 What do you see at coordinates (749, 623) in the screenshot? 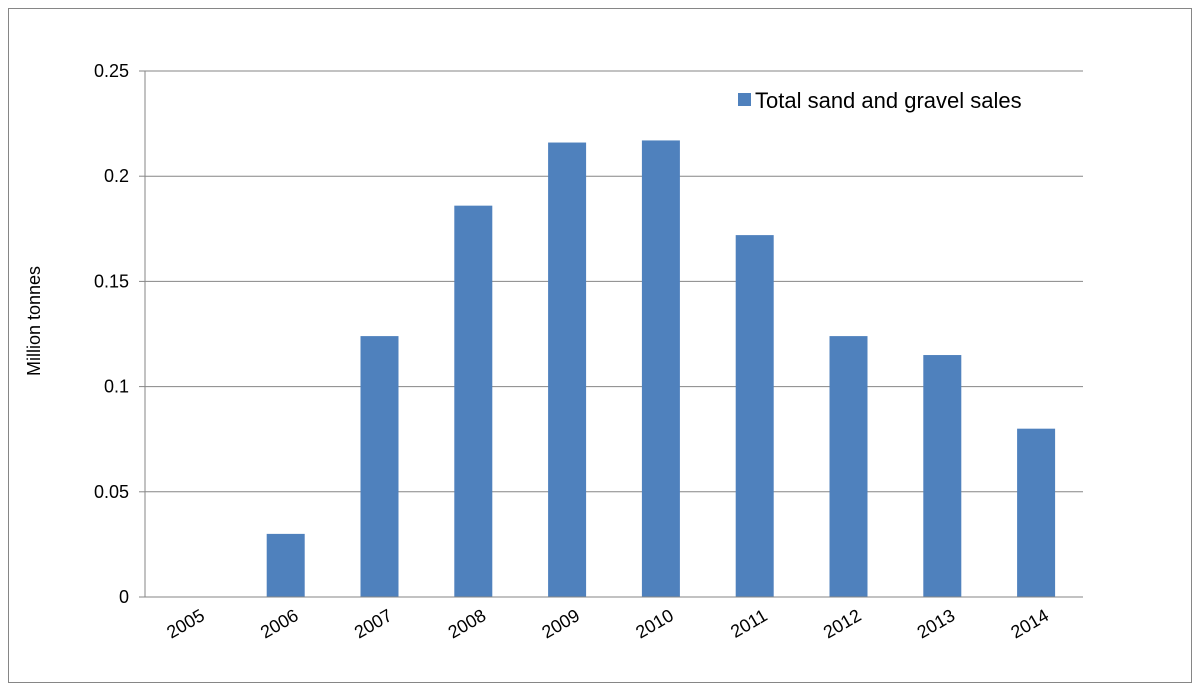
I see `x-tick-label: 2011` at bounding box center [749, 623].